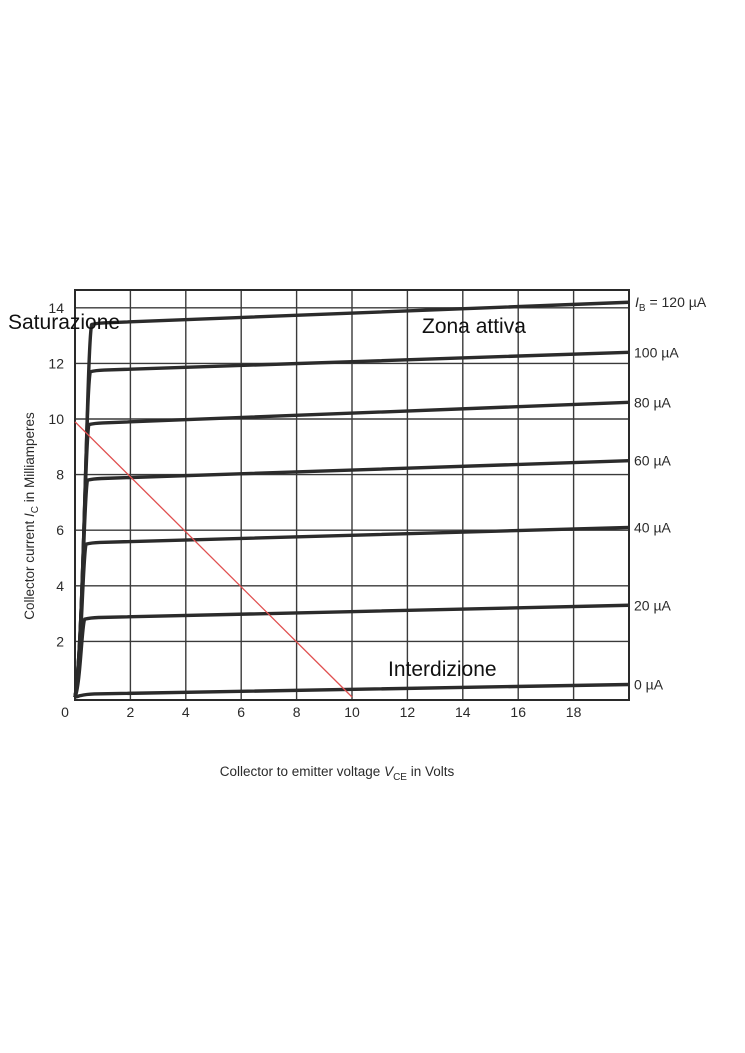  I want to click on x-tick-label: 16, so click(518, 712).